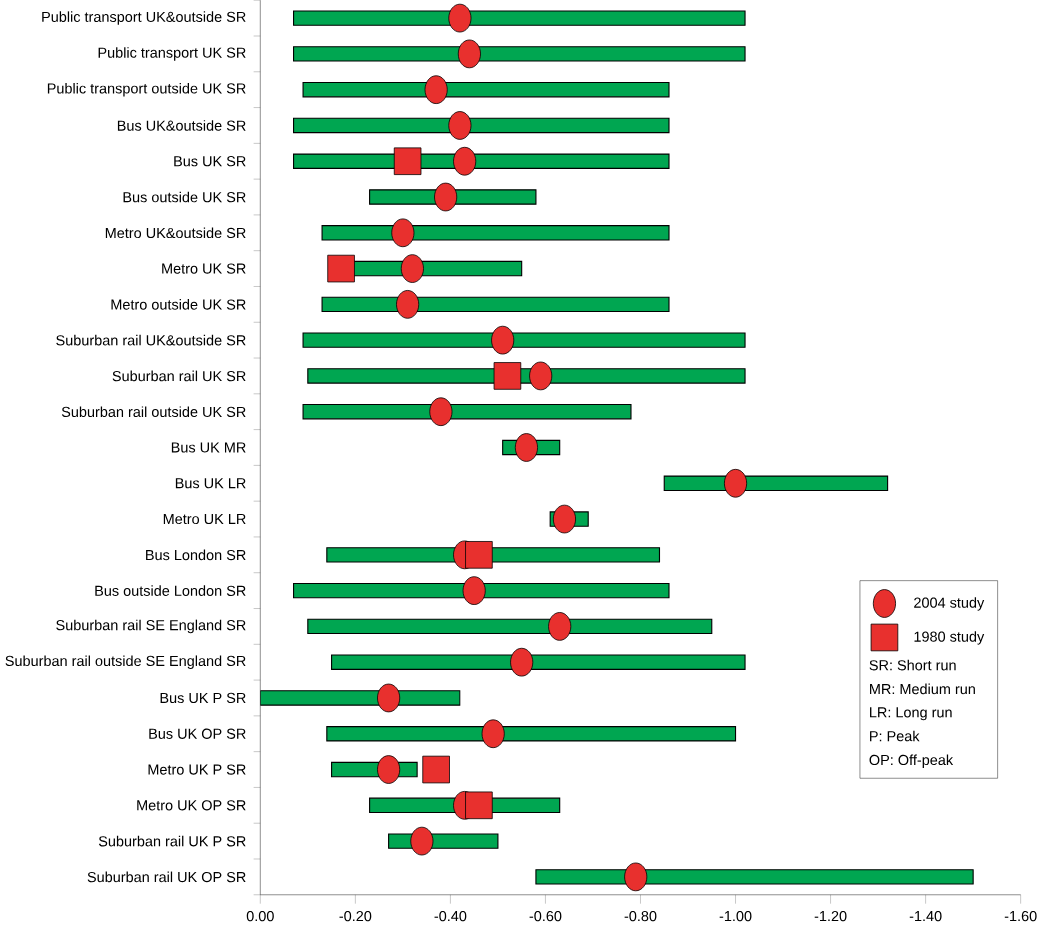 The image size is (1042, 926). I want to click on y-tick-label: Suburban rail UK P SR, so click(172, 841).